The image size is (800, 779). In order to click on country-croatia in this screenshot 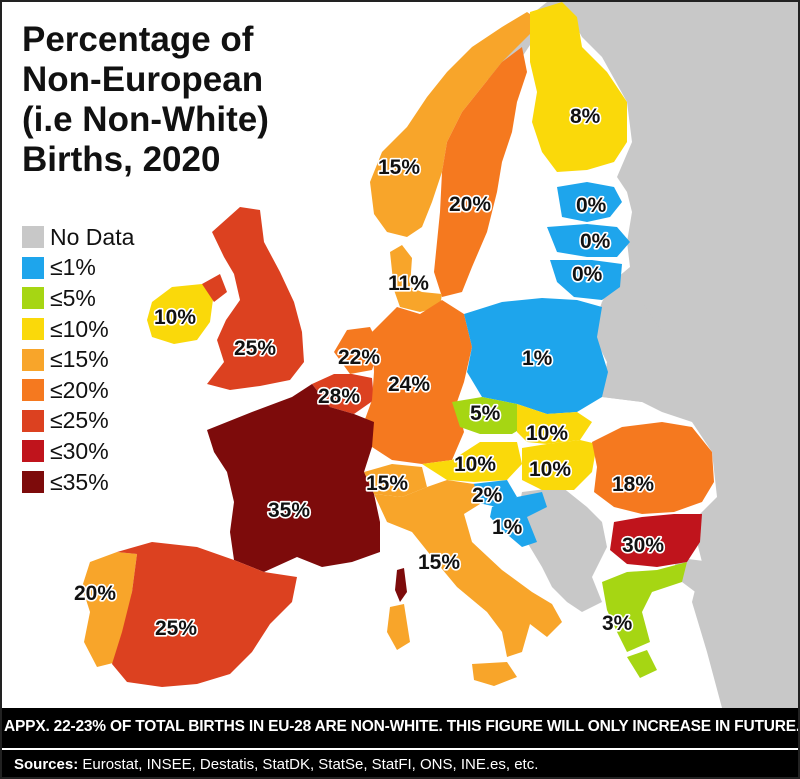, I will do `click(518, 519)`.